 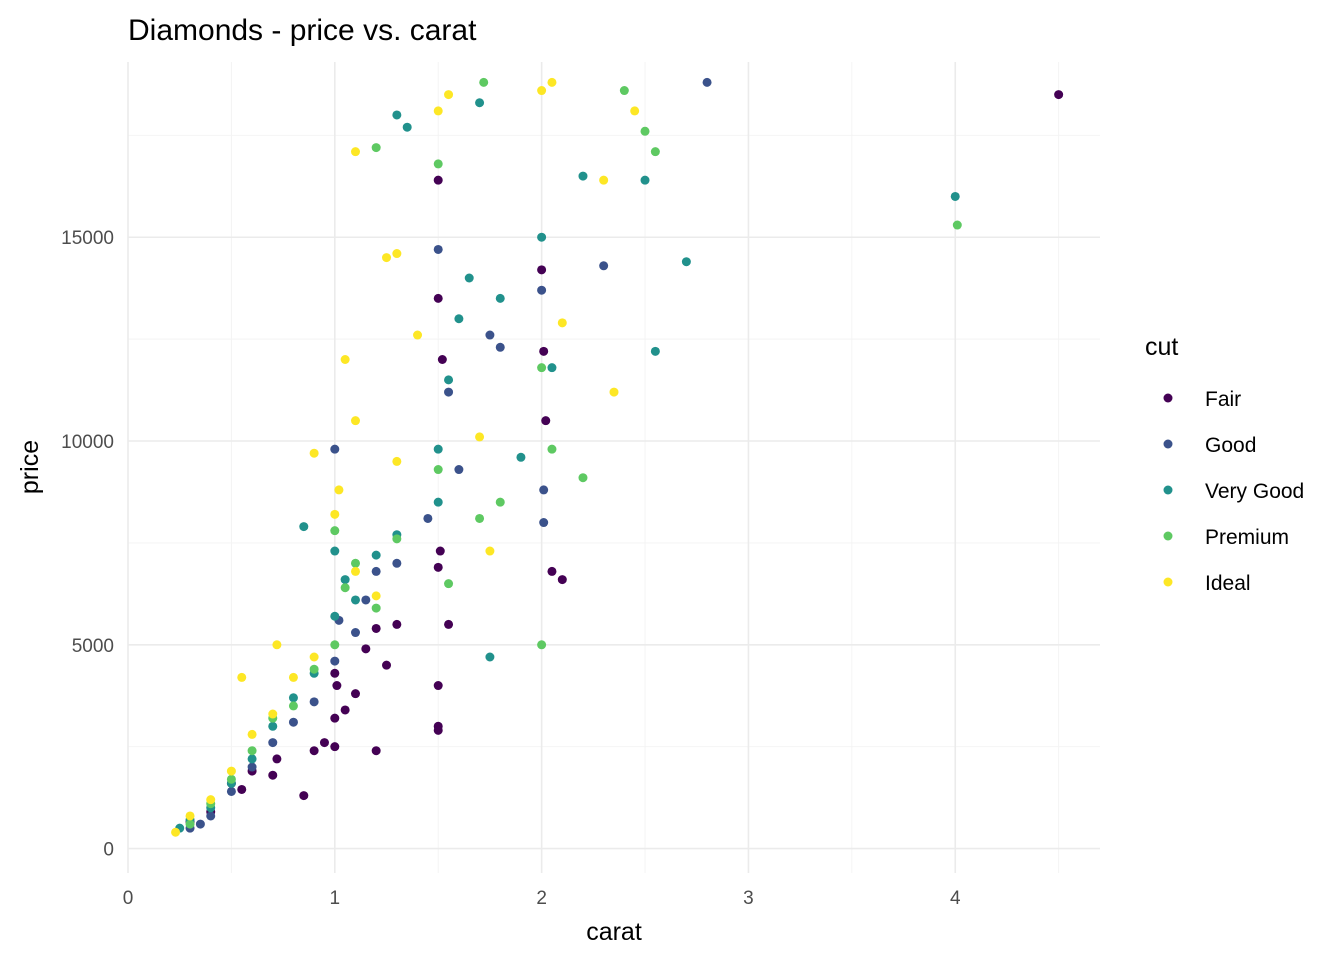 I want to click on legend-key-ideal, so click(x=1168, y=582).